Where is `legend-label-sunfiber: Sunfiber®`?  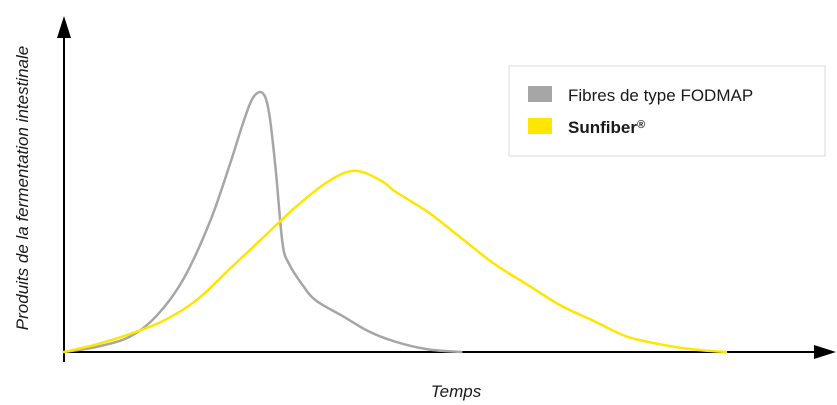
legend-label-sunfiber: Sunfiber® is located at coordinates (606, 127).